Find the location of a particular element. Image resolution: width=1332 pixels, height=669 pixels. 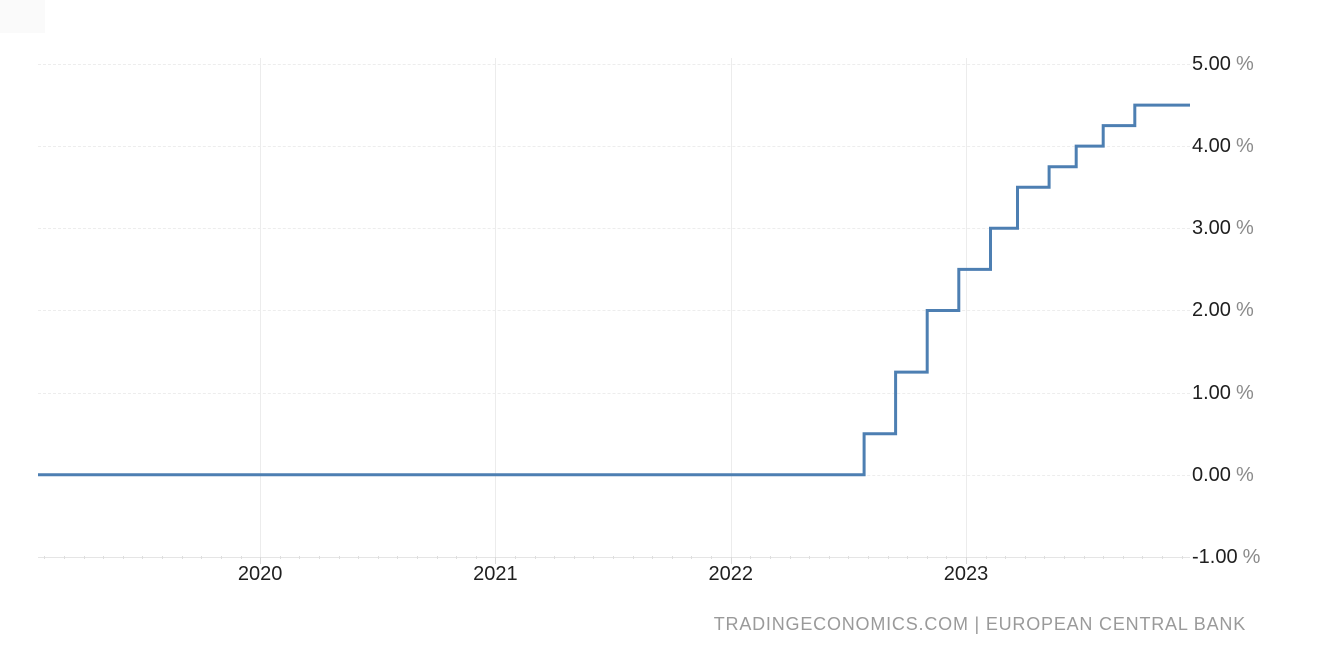

y-tick-value: 3.00 is located at coordinates (1211, 228).